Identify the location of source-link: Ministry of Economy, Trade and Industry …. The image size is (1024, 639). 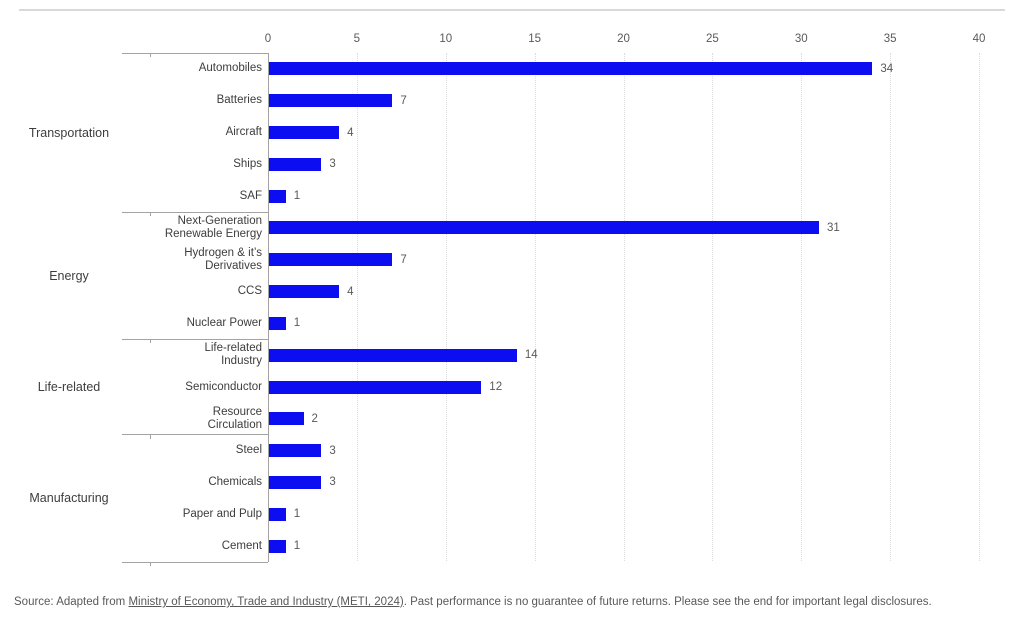
(266, 602).